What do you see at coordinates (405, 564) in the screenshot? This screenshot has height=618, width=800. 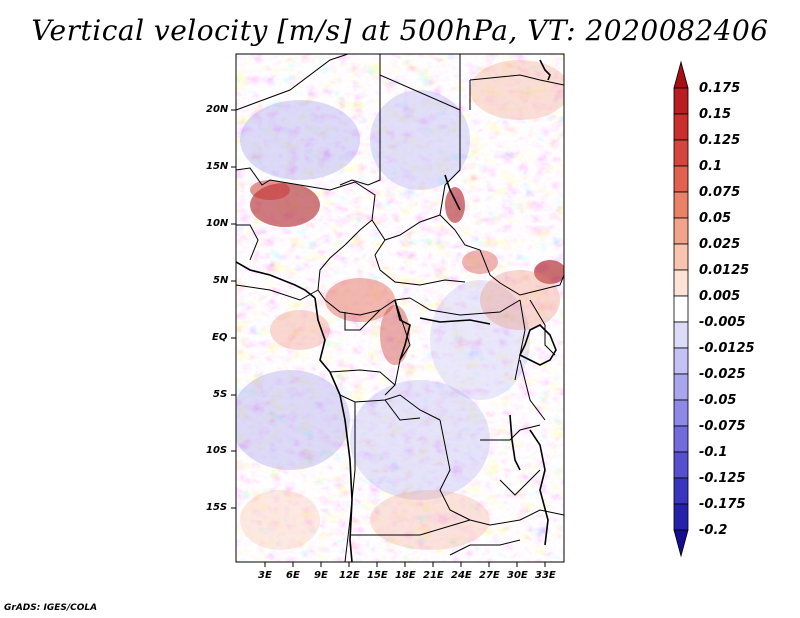 I see `x-axis-ticks` at bounding box center [405, 564].